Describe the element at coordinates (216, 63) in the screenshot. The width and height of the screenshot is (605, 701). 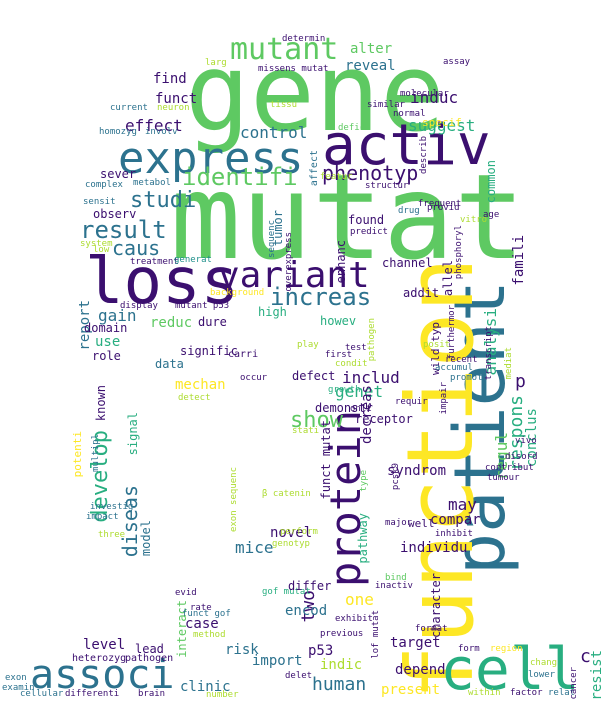
I see `word-larg: larg` at that location.